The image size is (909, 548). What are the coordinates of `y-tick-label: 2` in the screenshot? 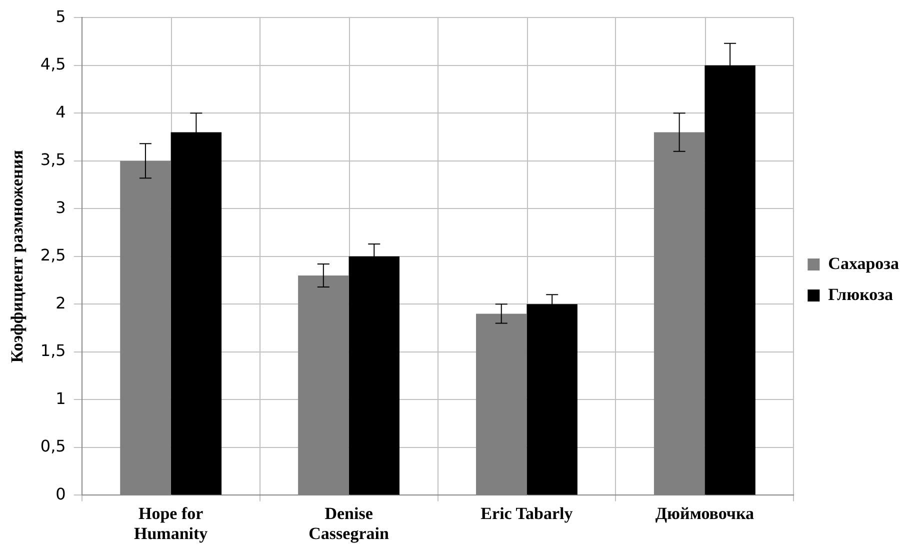 It's located at (61, 302).